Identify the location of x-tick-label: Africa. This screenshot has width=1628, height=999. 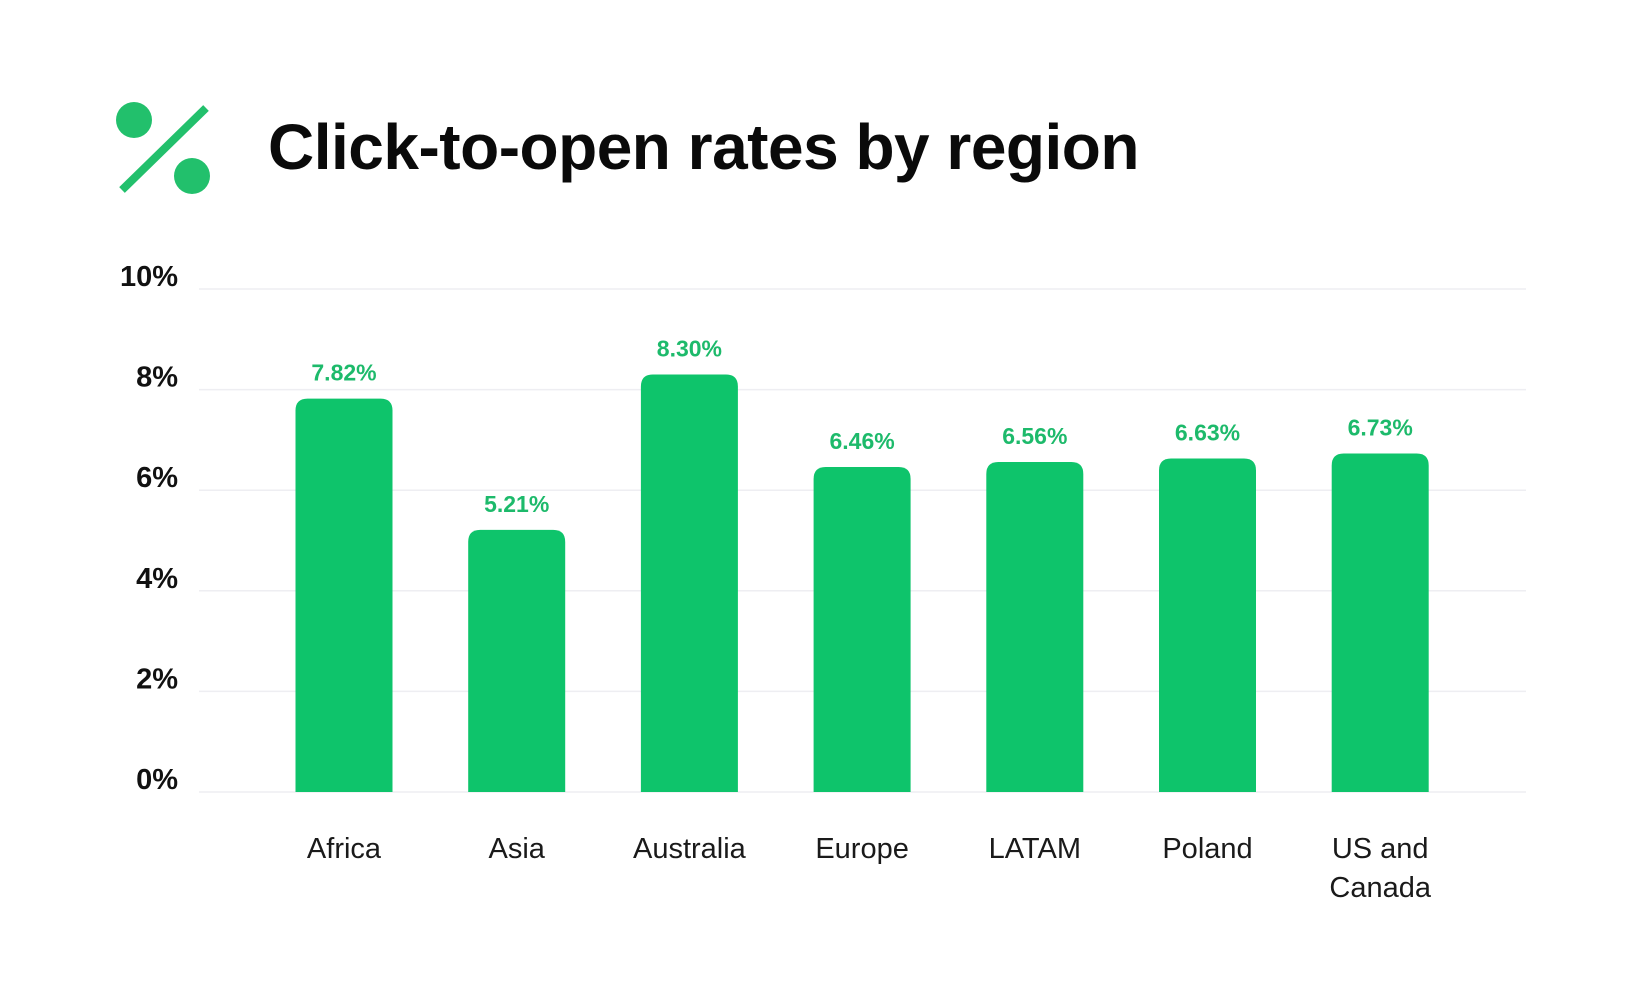
(344, 849).